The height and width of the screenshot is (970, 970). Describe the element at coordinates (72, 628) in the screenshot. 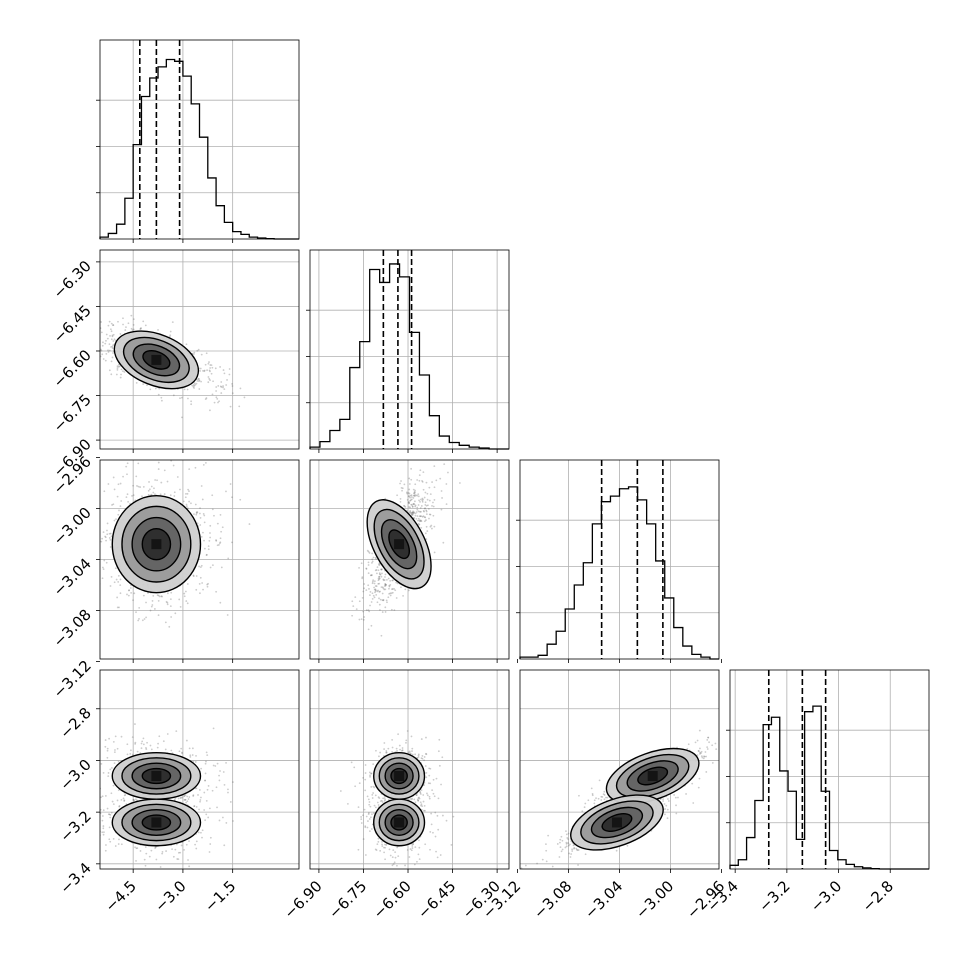

I see `y-tick-label: −3.08` at that location.